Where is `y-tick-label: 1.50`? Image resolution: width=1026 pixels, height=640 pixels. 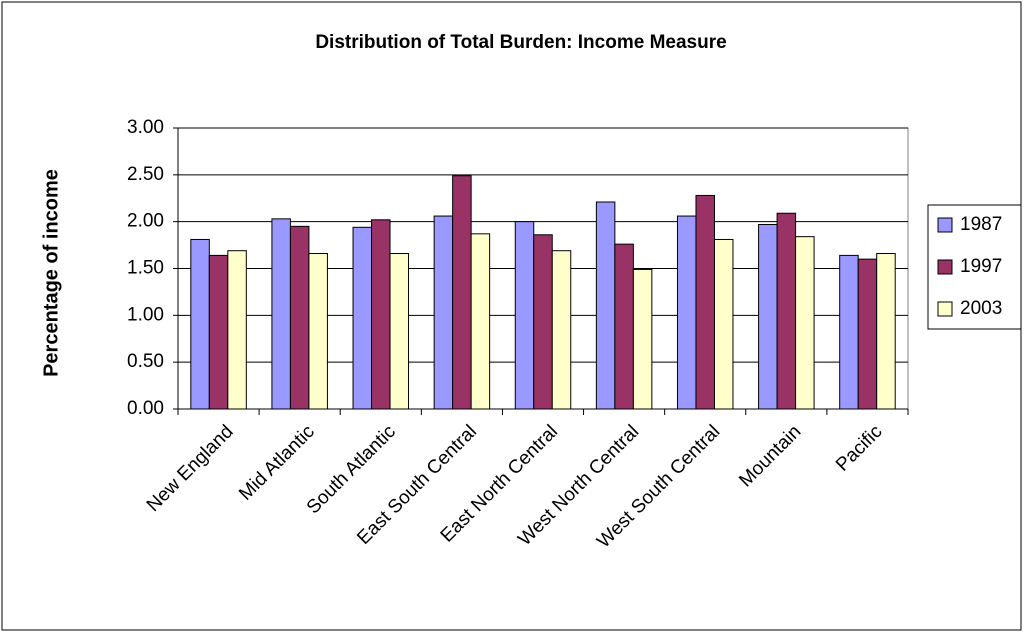 y-tick-label: 1.50 is located at coordinates (145, 268).